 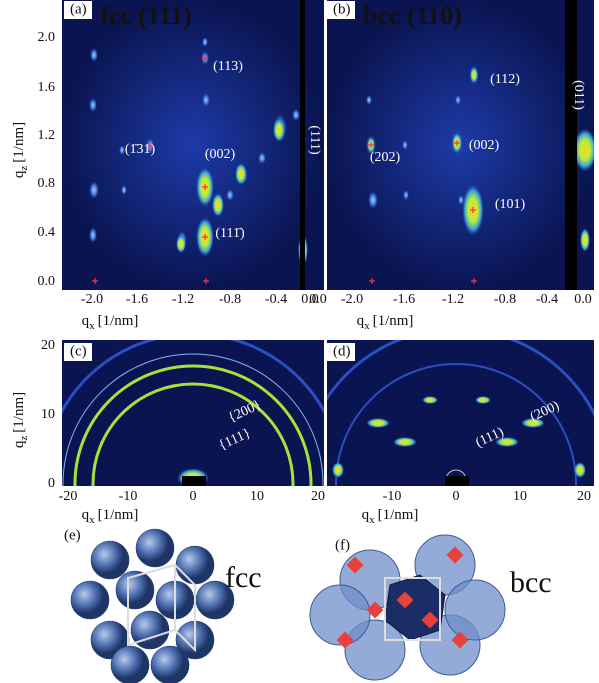 I want to click on panel-label: (a), so click(x=78, y=9).